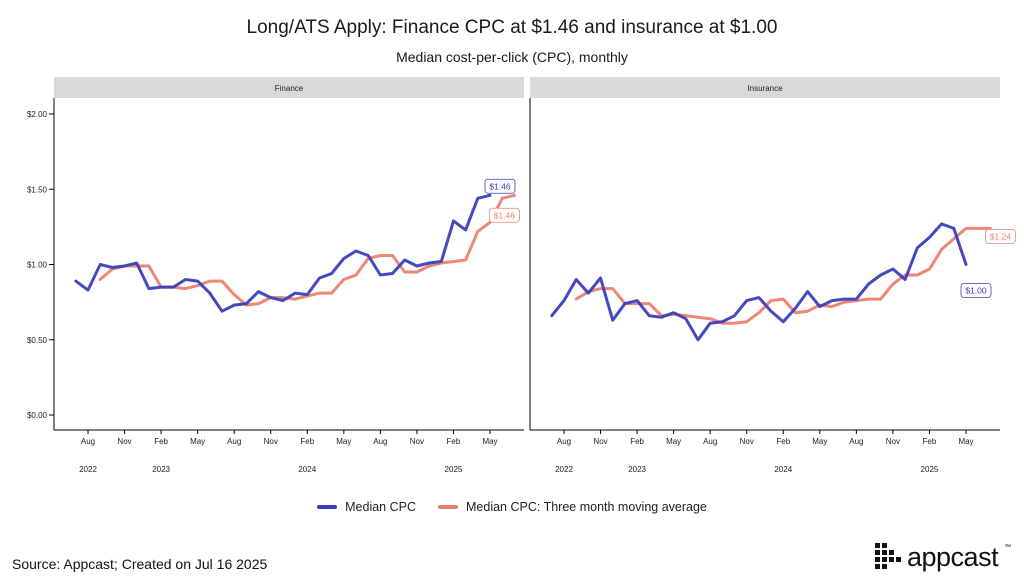 This screenshot has height=582, width=1024. What do you see at coordinates (888, 555) in the screenshot?
I see `appcast-dot-grid-logo-icon` at bounding box center [888, 555].